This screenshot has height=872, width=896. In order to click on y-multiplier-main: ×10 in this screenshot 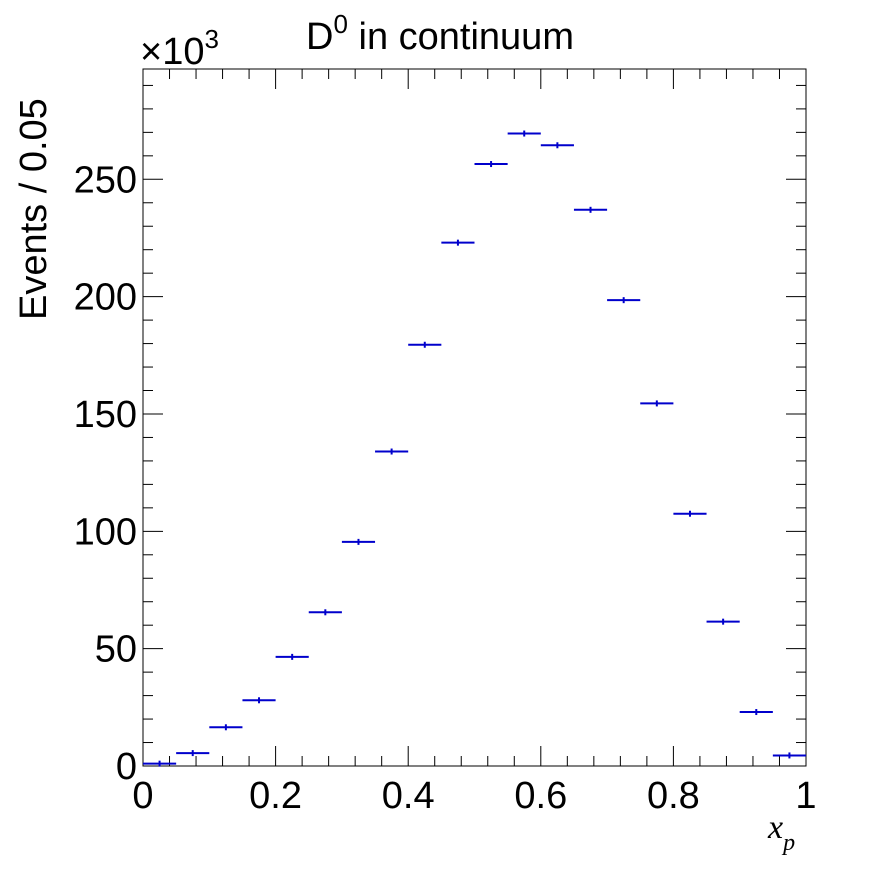, I will do `click(172, 52)`.